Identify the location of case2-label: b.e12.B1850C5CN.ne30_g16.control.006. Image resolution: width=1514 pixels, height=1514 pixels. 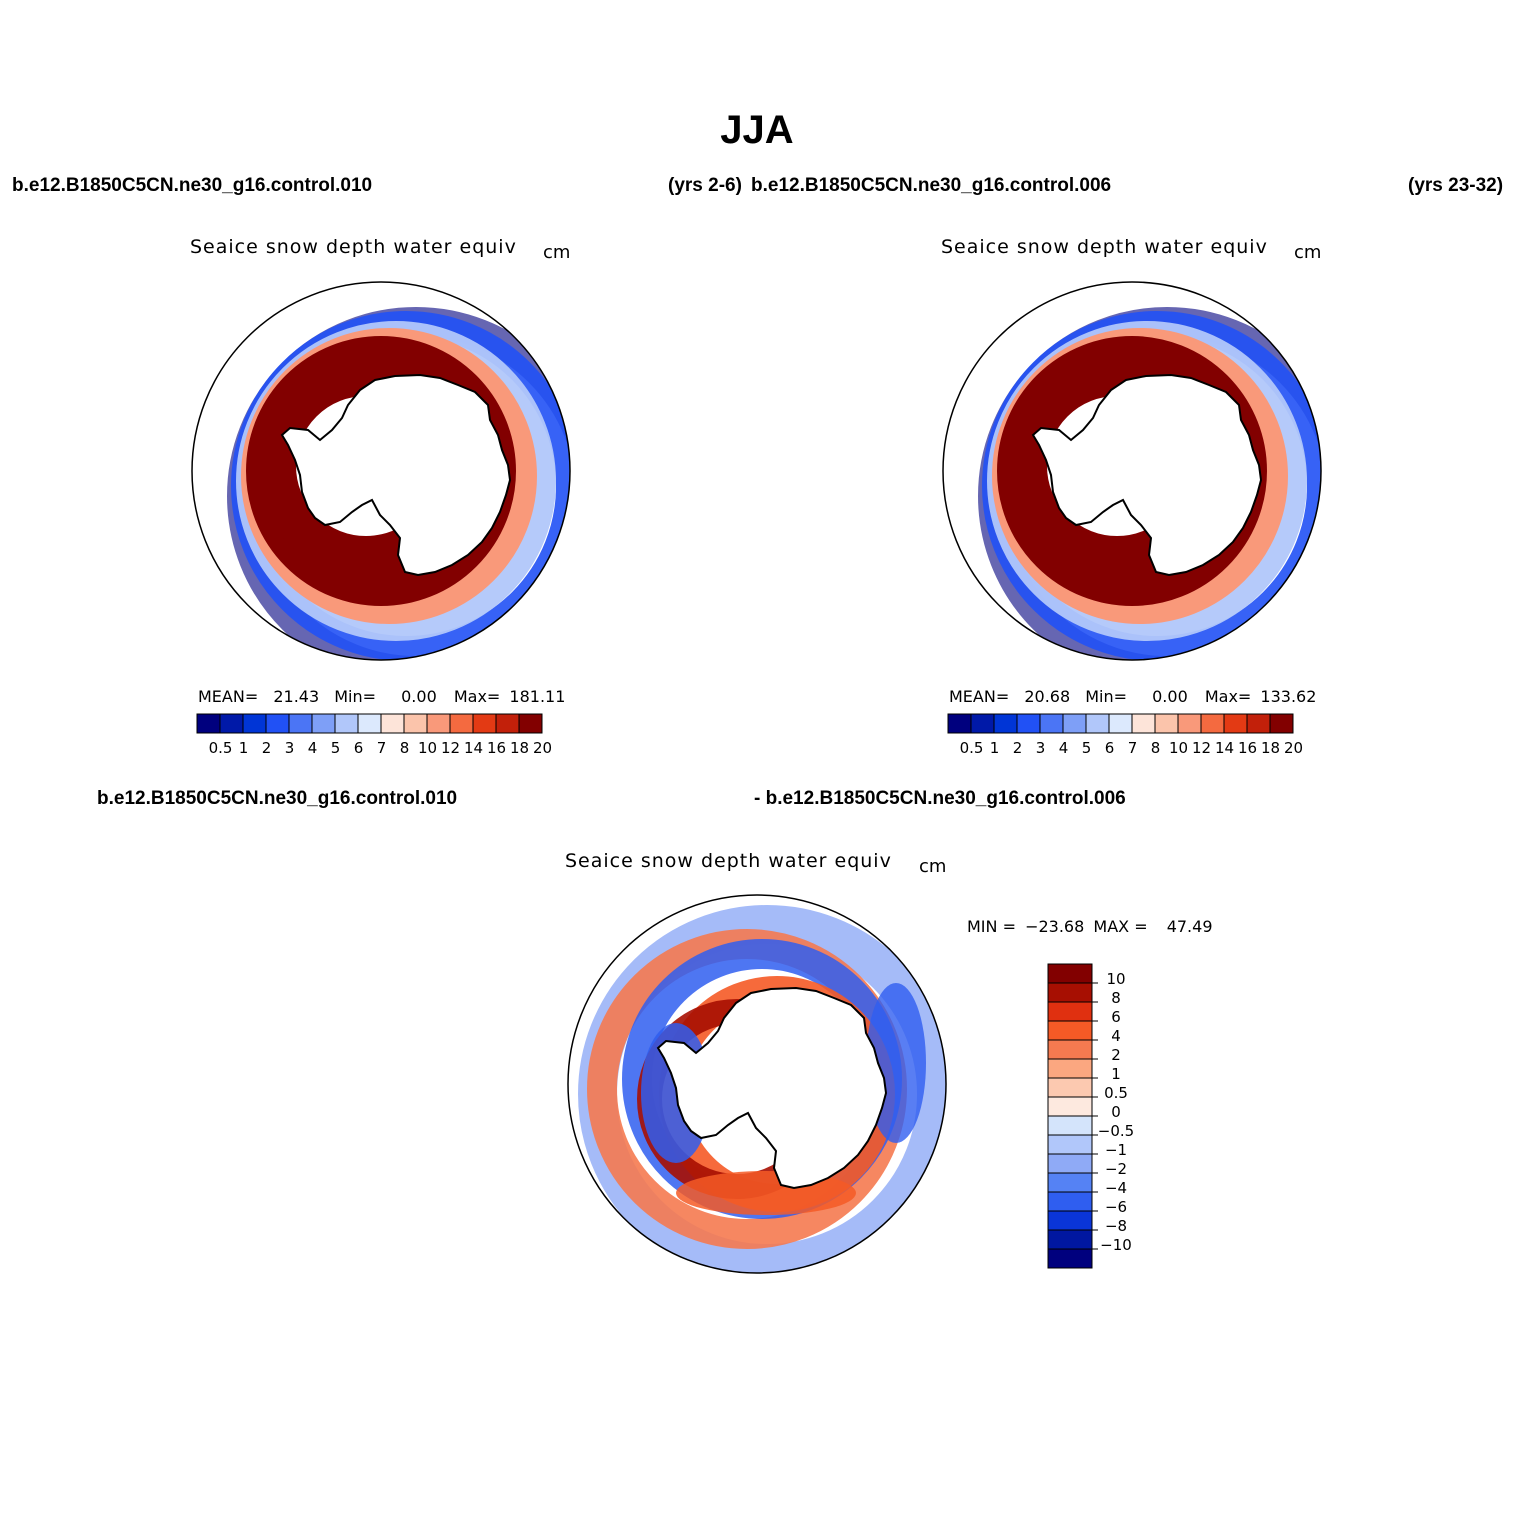
(931, 185).